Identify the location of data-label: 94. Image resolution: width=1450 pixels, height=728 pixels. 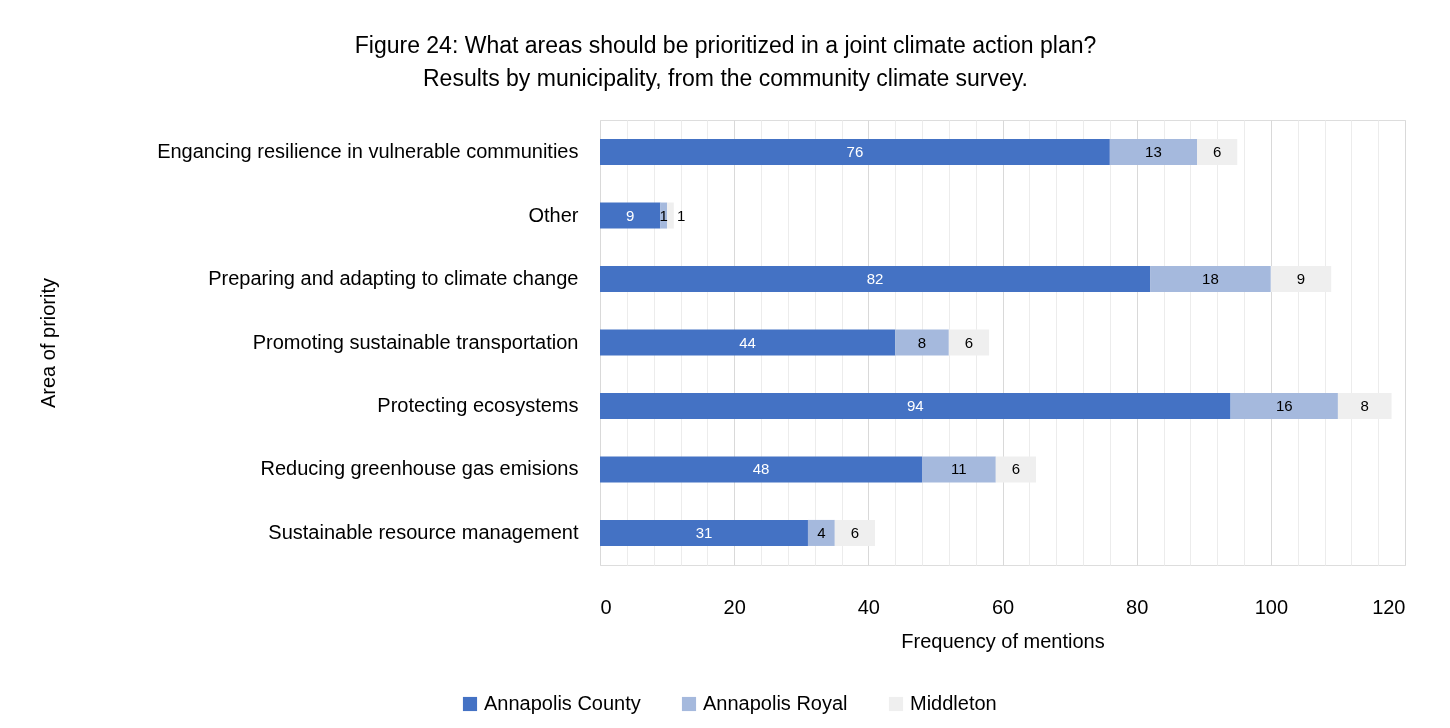
(915, 405).